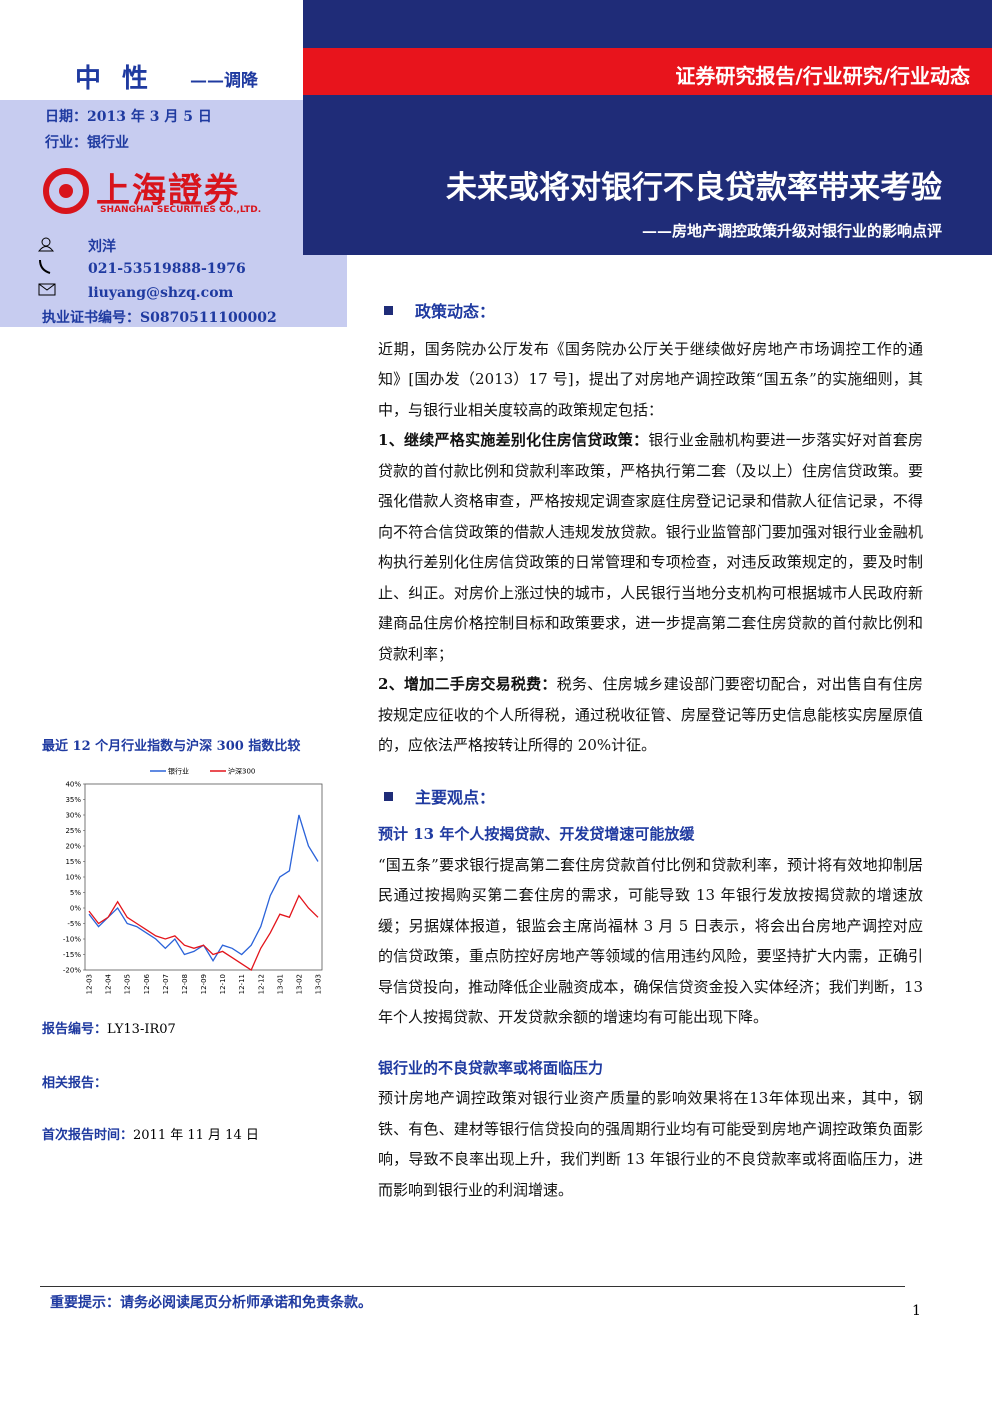 The height and width of the screenshot is (1403, 992). Describe the element at coordinates (822, 76) in the screenshot. I see `category: 证券研究报告/行业研究/行业动态` at that location.